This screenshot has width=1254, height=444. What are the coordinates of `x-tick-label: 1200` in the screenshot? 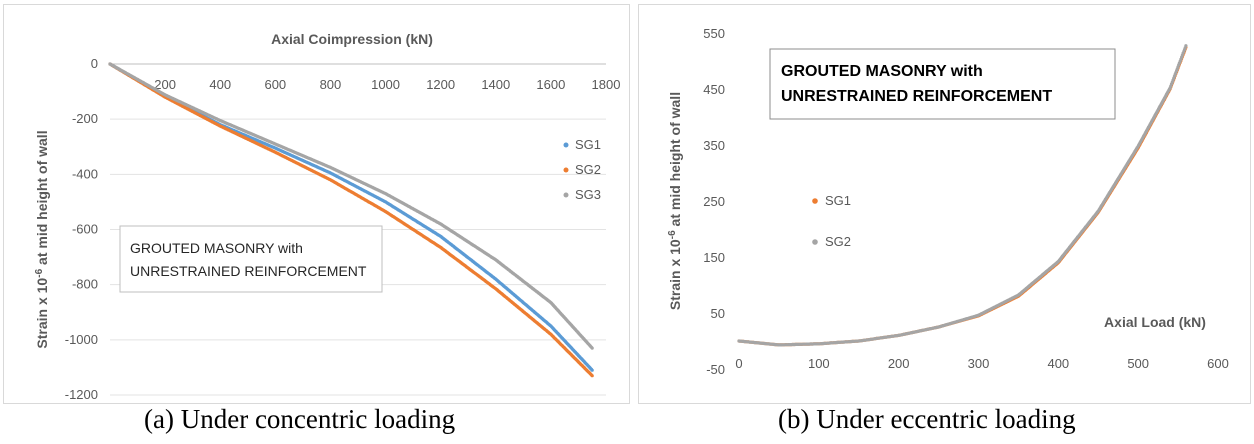 It's located at (440, 84).